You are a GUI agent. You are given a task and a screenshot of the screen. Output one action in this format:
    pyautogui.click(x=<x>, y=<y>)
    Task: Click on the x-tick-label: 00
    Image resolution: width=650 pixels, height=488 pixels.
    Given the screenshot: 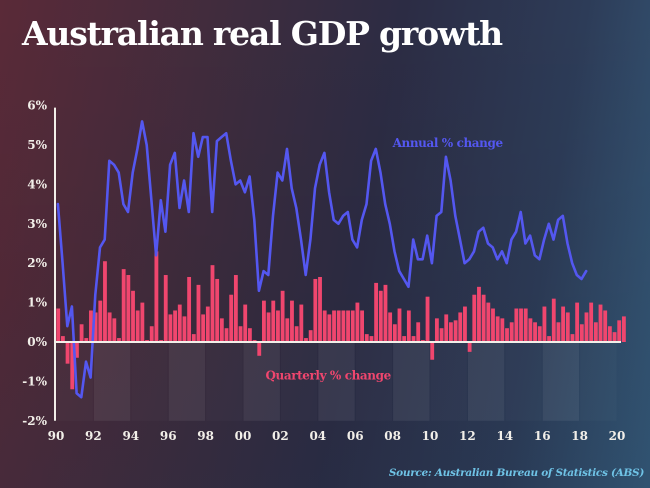 What is the action you would take?
    pyautogui.click(x=243, y=436)
    